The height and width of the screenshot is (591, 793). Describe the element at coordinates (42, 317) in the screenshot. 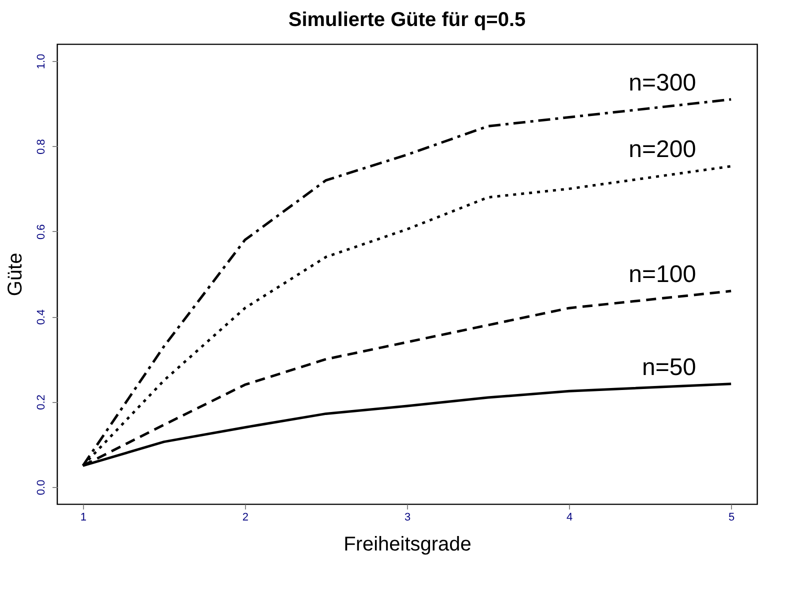

I see `y-tick-label: 0.4` at that location.